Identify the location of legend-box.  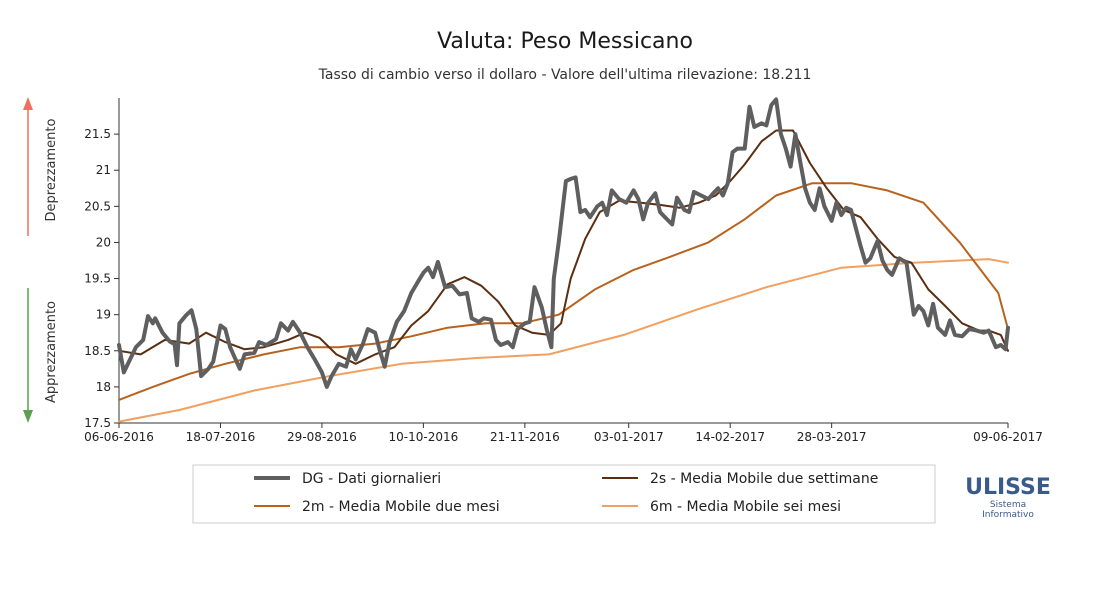
(564, 494).